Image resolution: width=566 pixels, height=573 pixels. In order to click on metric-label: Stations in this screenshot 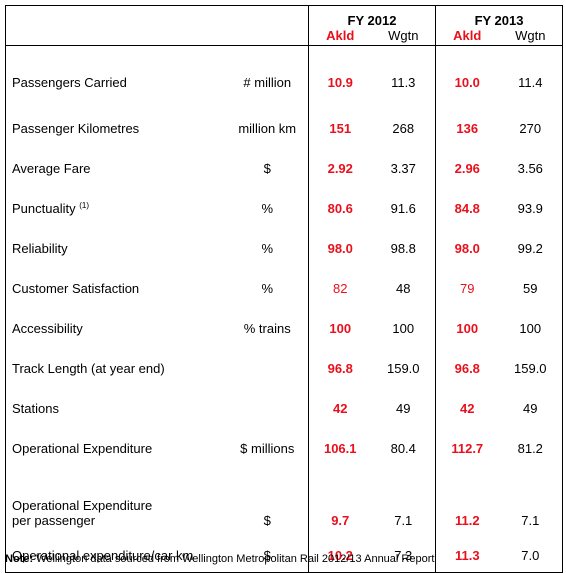, I will do `click(116, 408)`.